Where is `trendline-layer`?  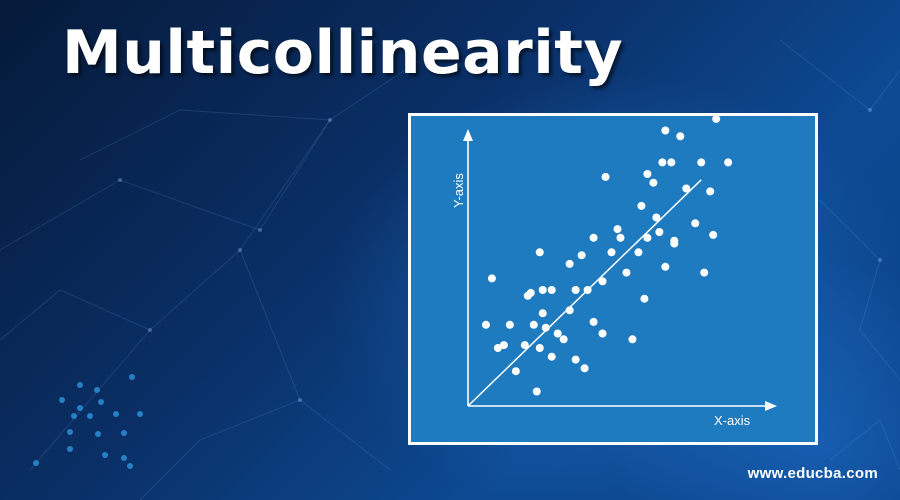
trendline-layer is located at coordinates (584, 293).